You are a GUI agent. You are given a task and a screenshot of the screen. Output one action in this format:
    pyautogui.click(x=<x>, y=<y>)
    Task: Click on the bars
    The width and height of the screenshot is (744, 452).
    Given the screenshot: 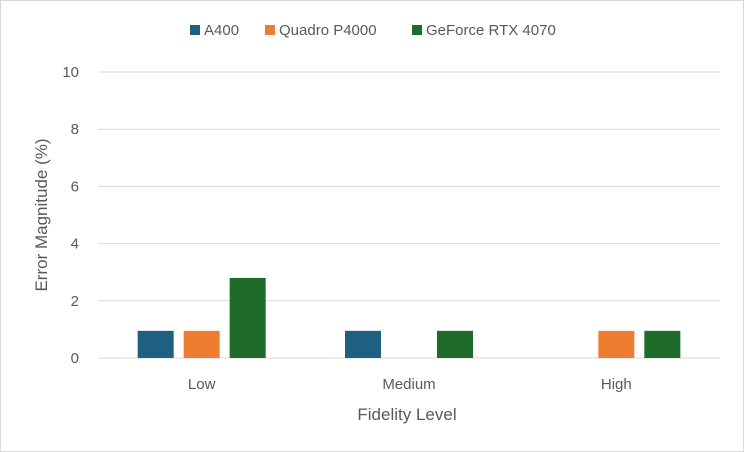 What is the action you would take?
    pyautogui.click(x=409, y=317)
    